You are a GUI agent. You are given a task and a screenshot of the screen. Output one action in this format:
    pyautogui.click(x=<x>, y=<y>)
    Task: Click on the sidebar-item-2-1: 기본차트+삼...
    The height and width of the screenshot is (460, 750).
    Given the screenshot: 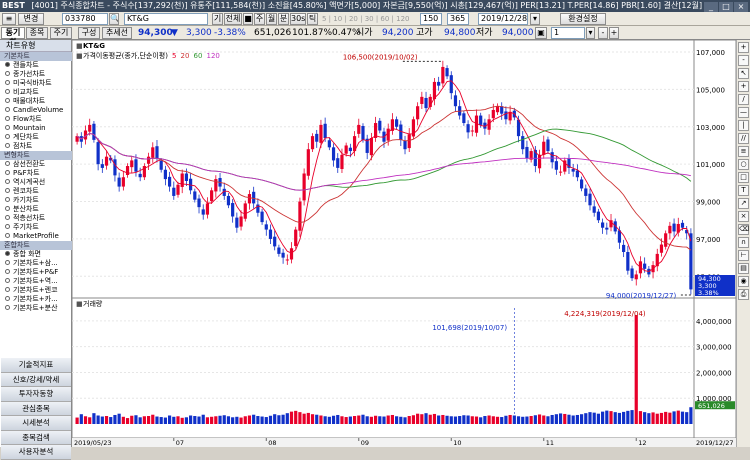 What is the action you would take?
    pyautogui.click(x=36, y=263)
    